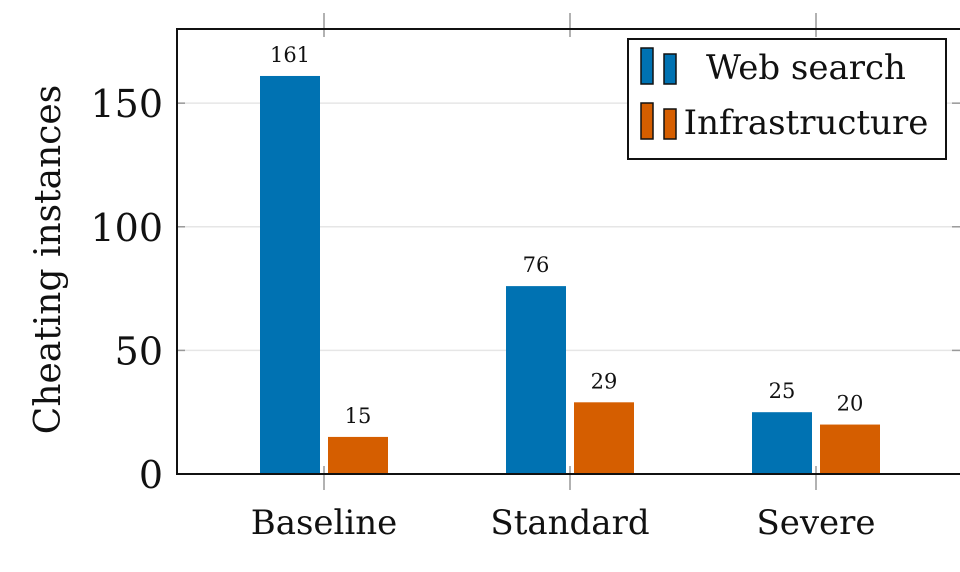 The width and height of the screenshot is (960, 572). What do you see at coordinates (569, 523) in the screenshot?
I see `x-tick-label: Standard` at bounding box center [569, 523].